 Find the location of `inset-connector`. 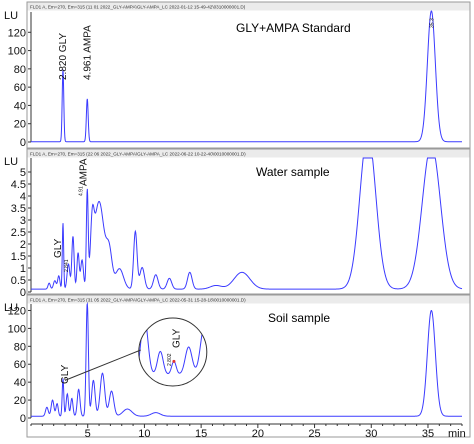

inset-connector is located at coordinates (102, 365).